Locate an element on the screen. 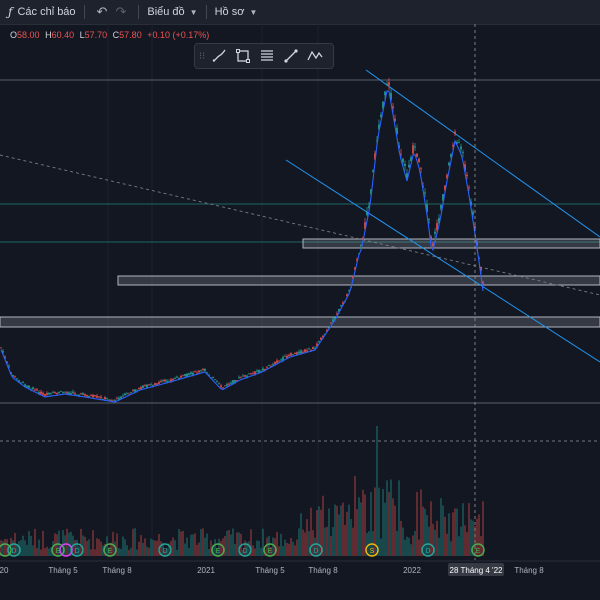  undo-redo-group: ↶ ↷ is located at coordinates (112, 12).